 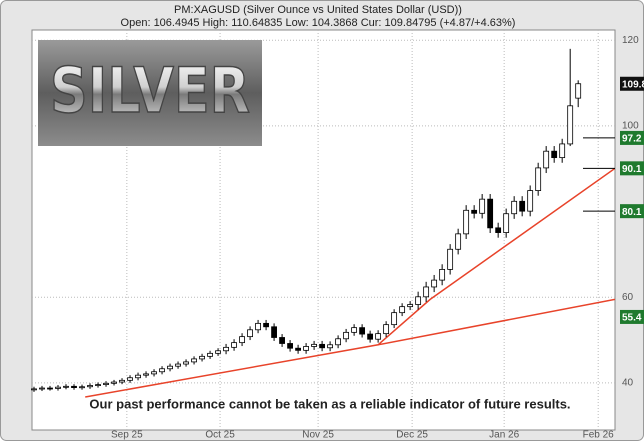 I want to click on logo: SILVER, so click(x=150, y=93).